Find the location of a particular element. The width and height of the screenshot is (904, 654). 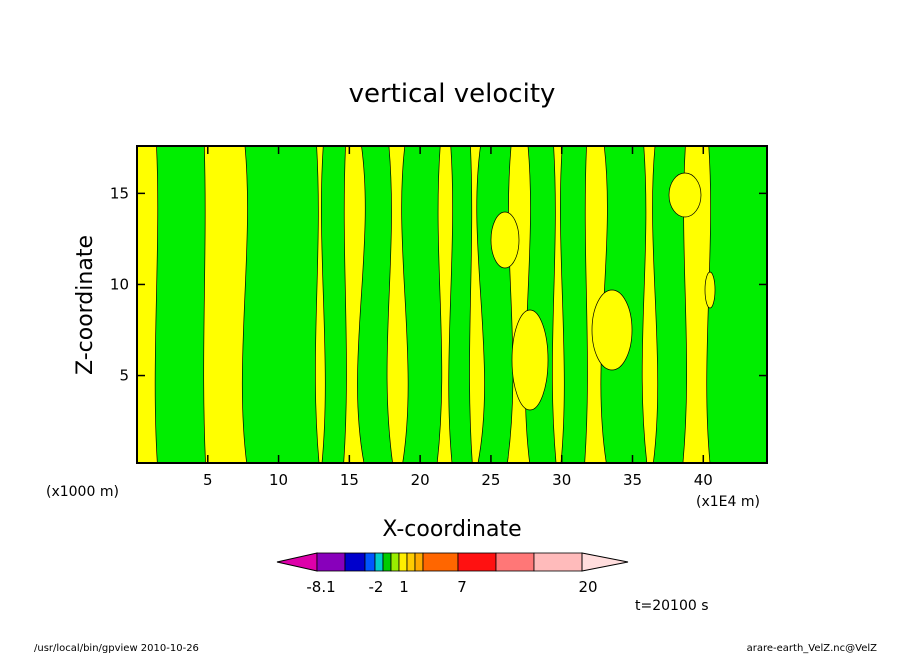

x-tick-label: 15 is located at coordinates (349, 480).